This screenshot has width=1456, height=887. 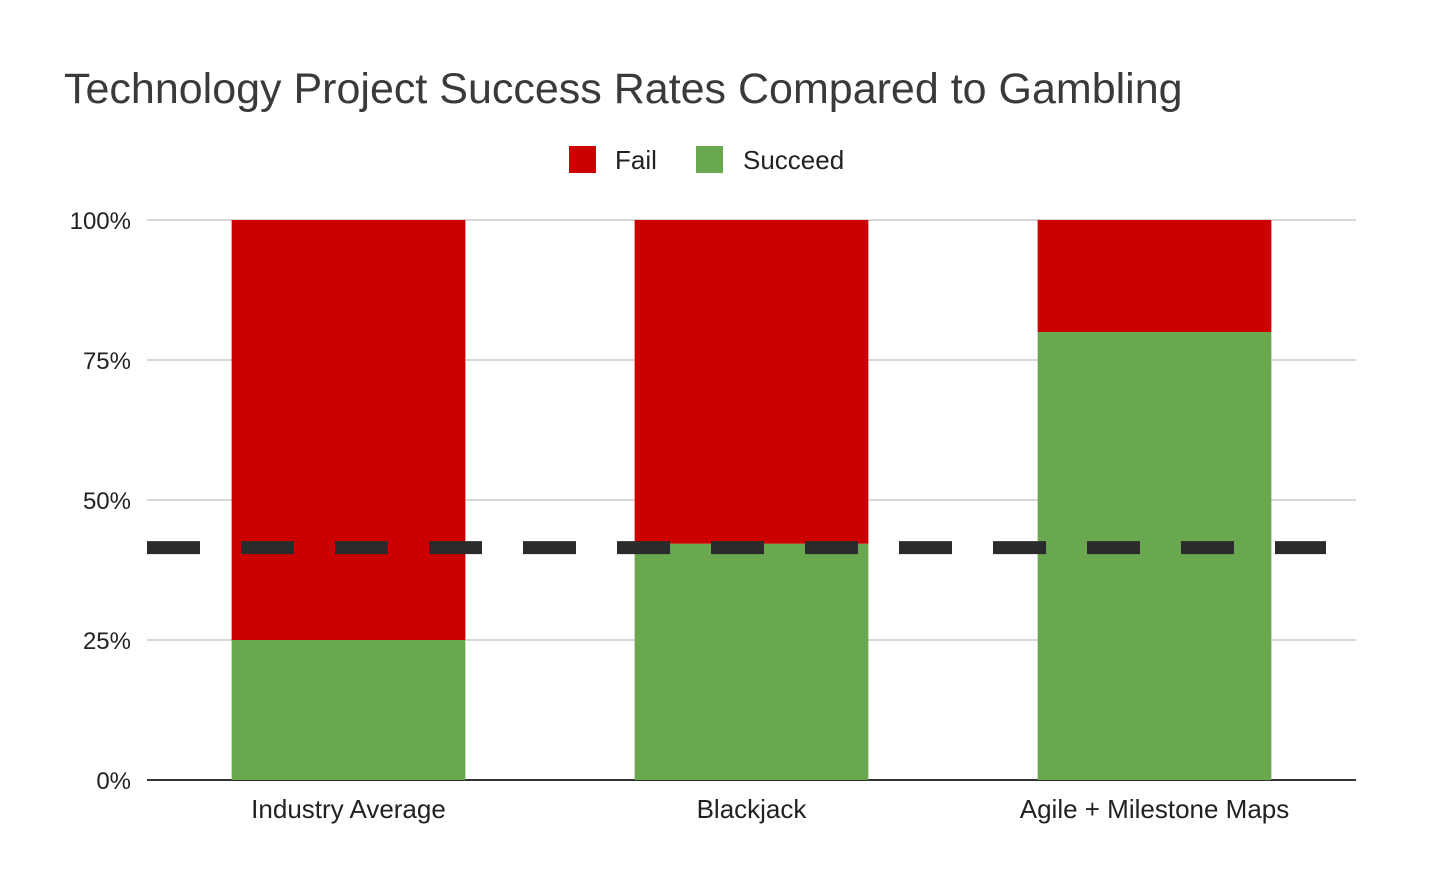 I want to click on y-tick-label-100: 100%, so click(x=100, y=221).